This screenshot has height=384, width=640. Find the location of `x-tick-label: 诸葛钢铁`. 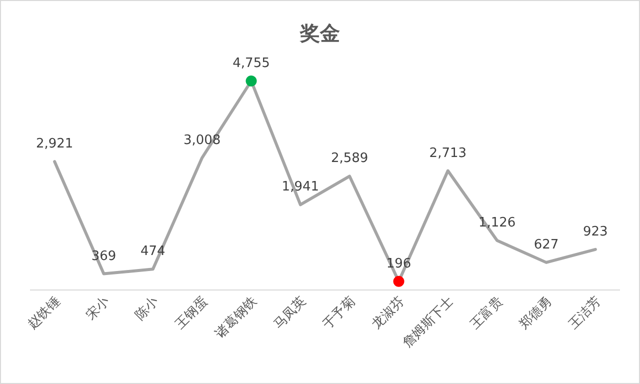

x-tick-label: 诸葛钢铁 is located at coordinates (236, 318).